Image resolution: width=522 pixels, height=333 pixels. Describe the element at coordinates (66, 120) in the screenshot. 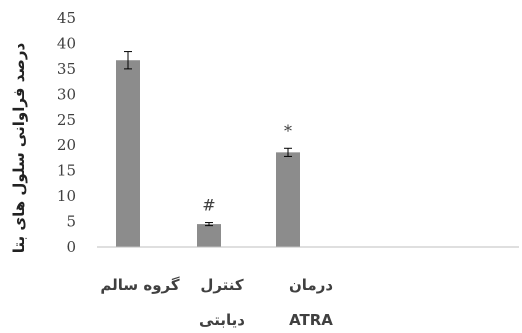

I see `y-tick-label: 25` at that location.